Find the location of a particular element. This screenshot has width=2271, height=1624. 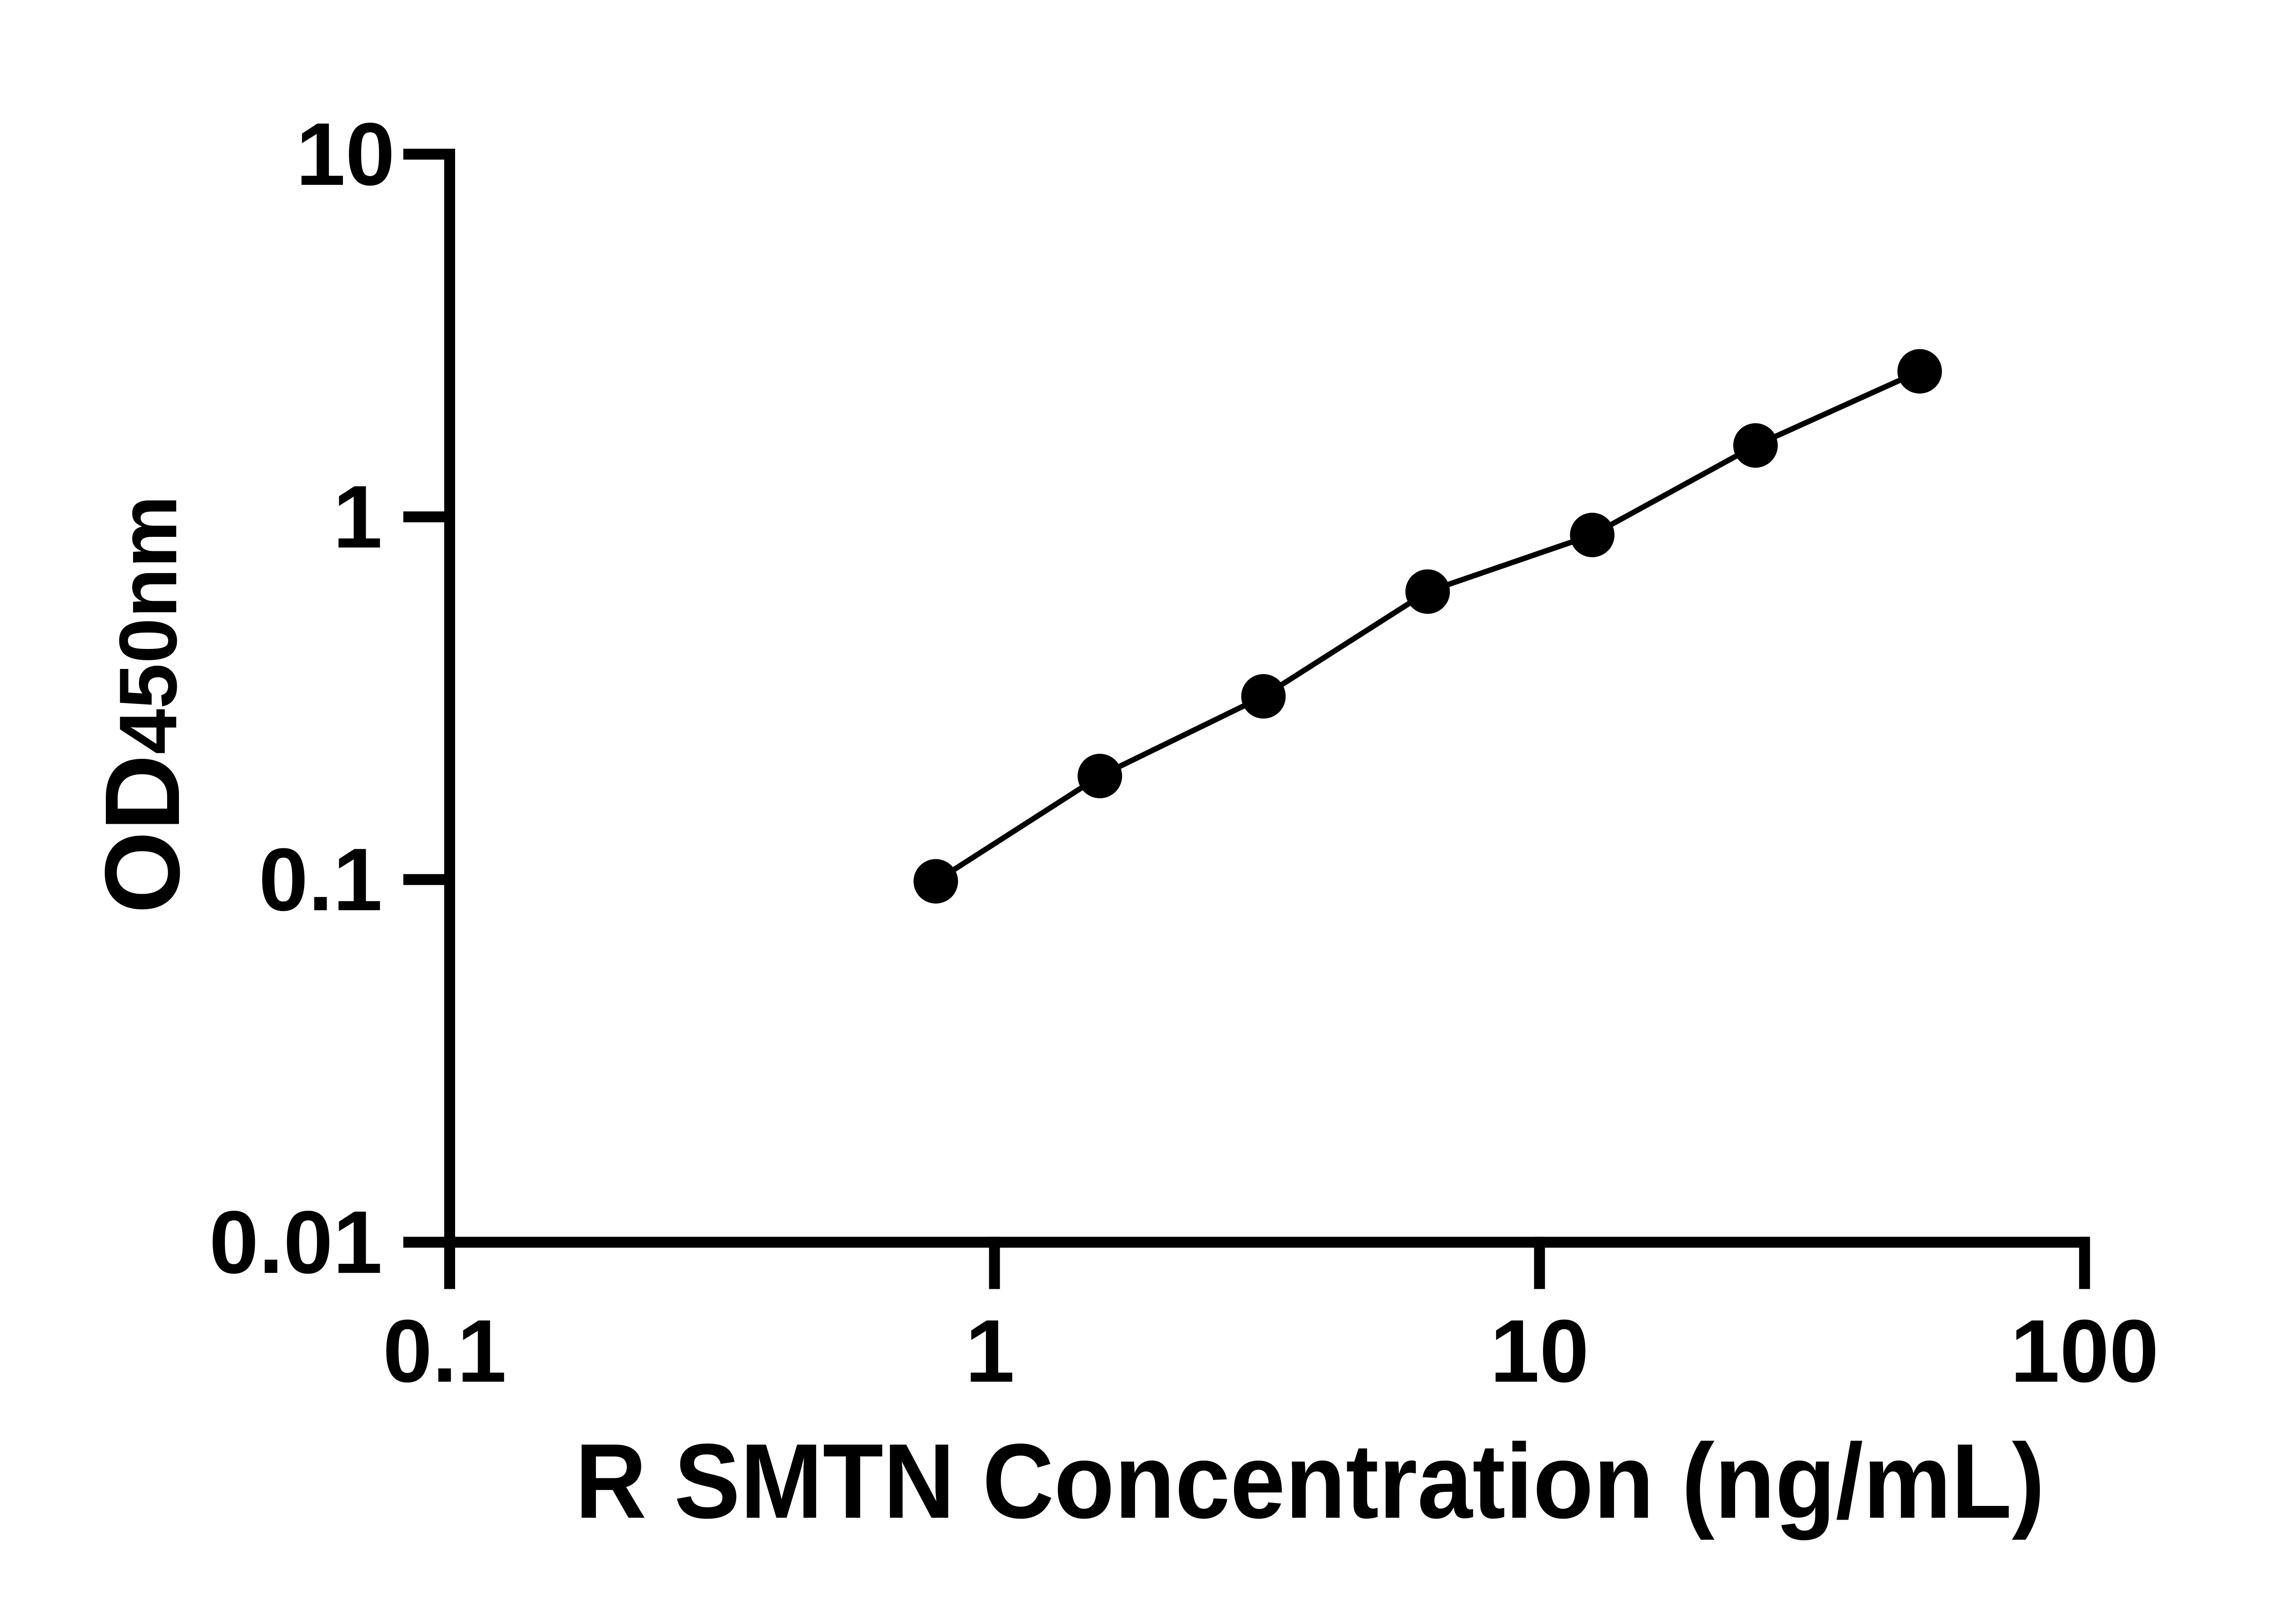

svg-text: 100 is located at coordinates (2084, 1351).